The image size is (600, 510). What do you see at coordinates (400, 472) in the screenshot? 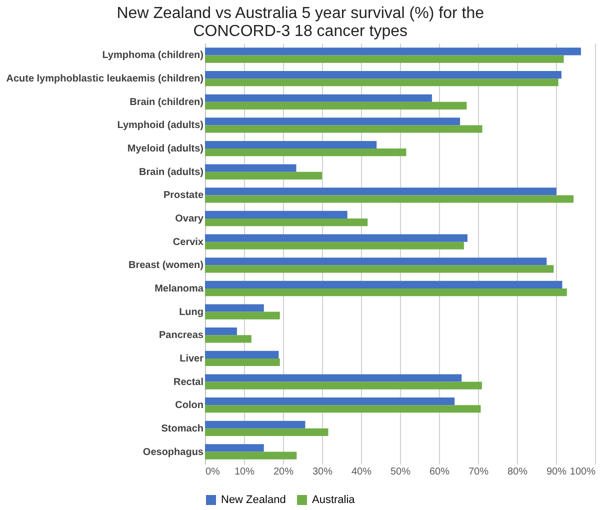
I see `x-tick-label: 50%` at bounding box center [400, 472].